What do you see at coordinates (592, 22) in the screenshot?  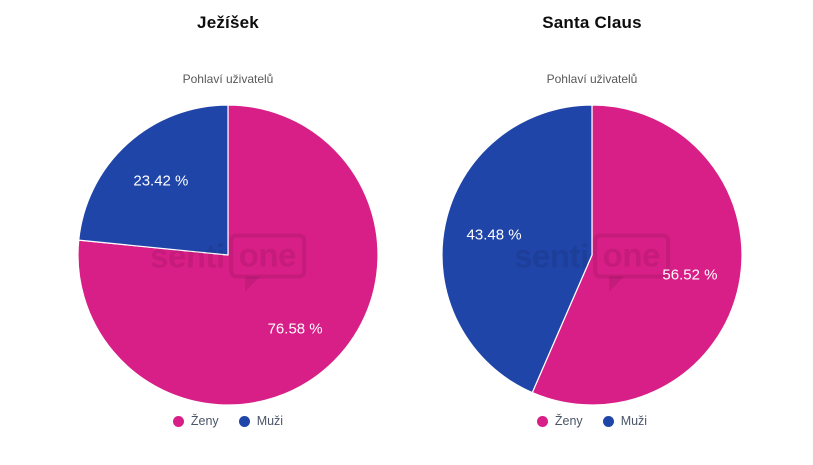 I see `chart-title: Santa Claus` at bounding box center [592, 22].